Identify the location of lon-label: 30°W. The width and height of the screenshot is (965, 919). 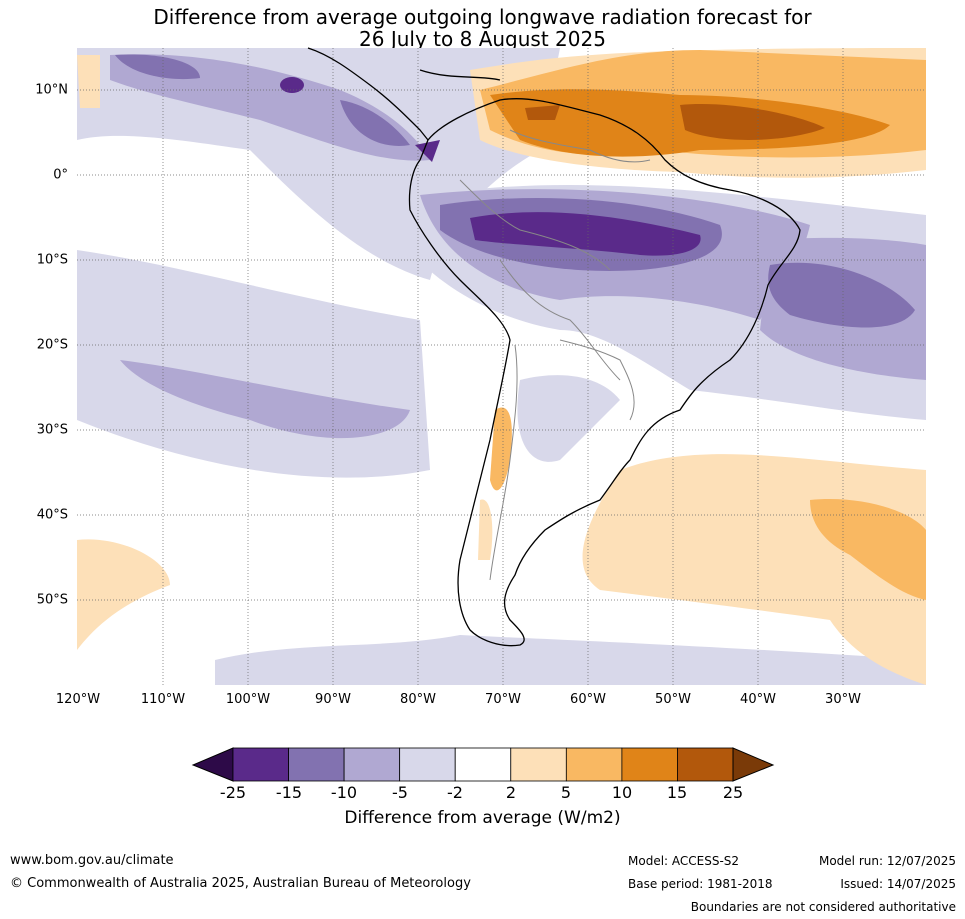
(843, 699).